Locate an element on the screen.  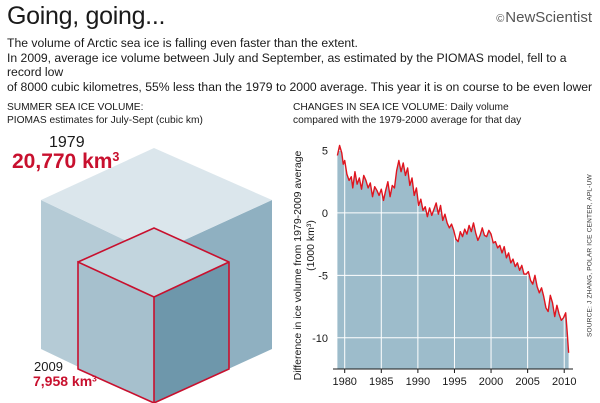
year-1979-label: 1979 is located at coordinates (67, 142).